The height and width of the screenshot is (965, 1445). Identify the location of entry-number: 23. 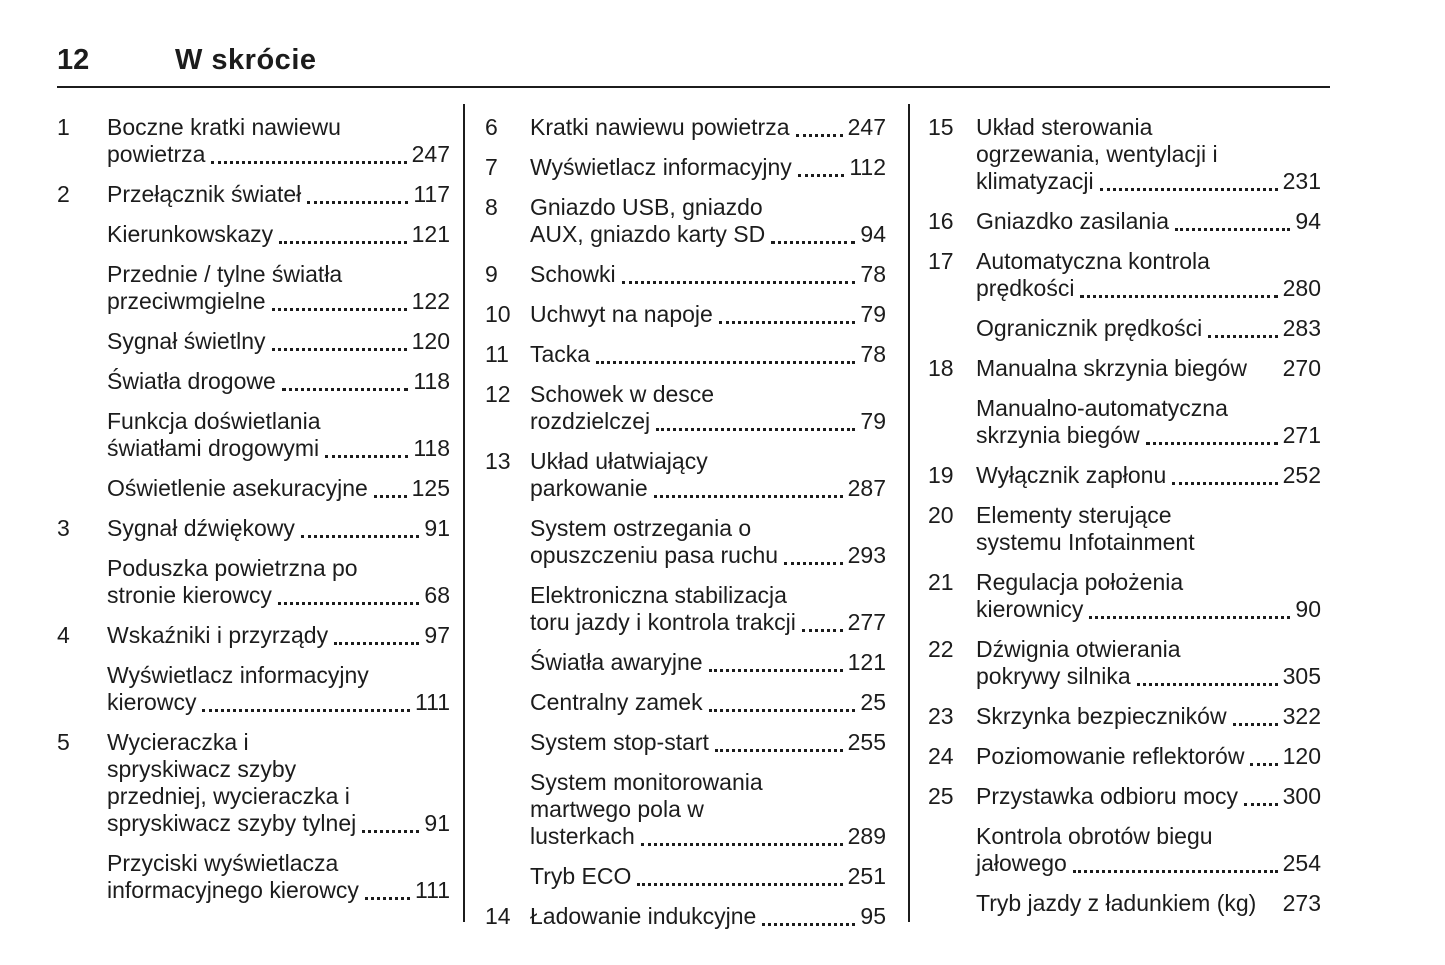
(941, 716).